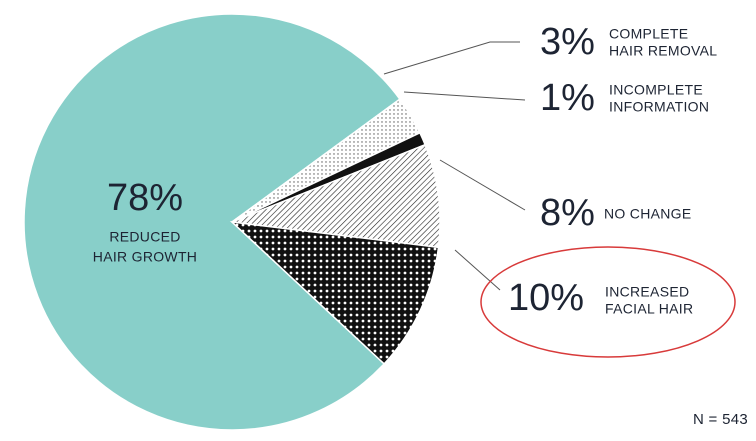 The height and width of the screenshot is (441, 756). What do you see at coordinates (720, 419) in the screenshot?
I see `sample-note: N = 543` at bounding box center [720, 419].